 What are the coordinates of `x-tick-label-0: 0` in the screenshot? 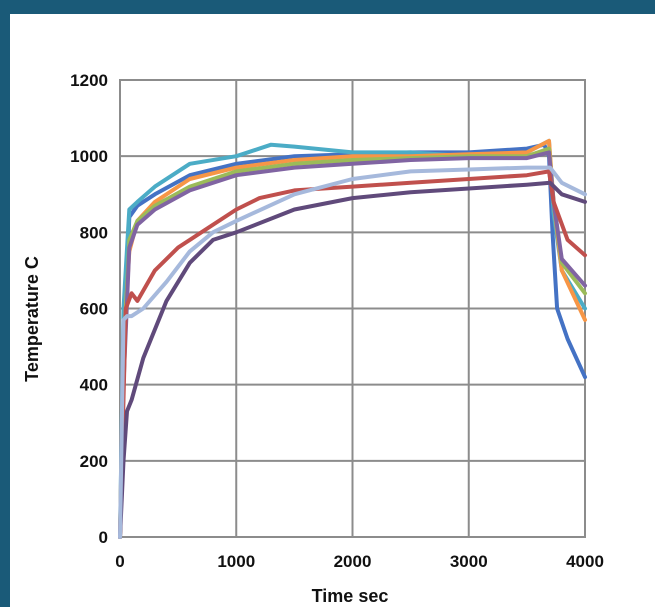 It's located at (119, 561).